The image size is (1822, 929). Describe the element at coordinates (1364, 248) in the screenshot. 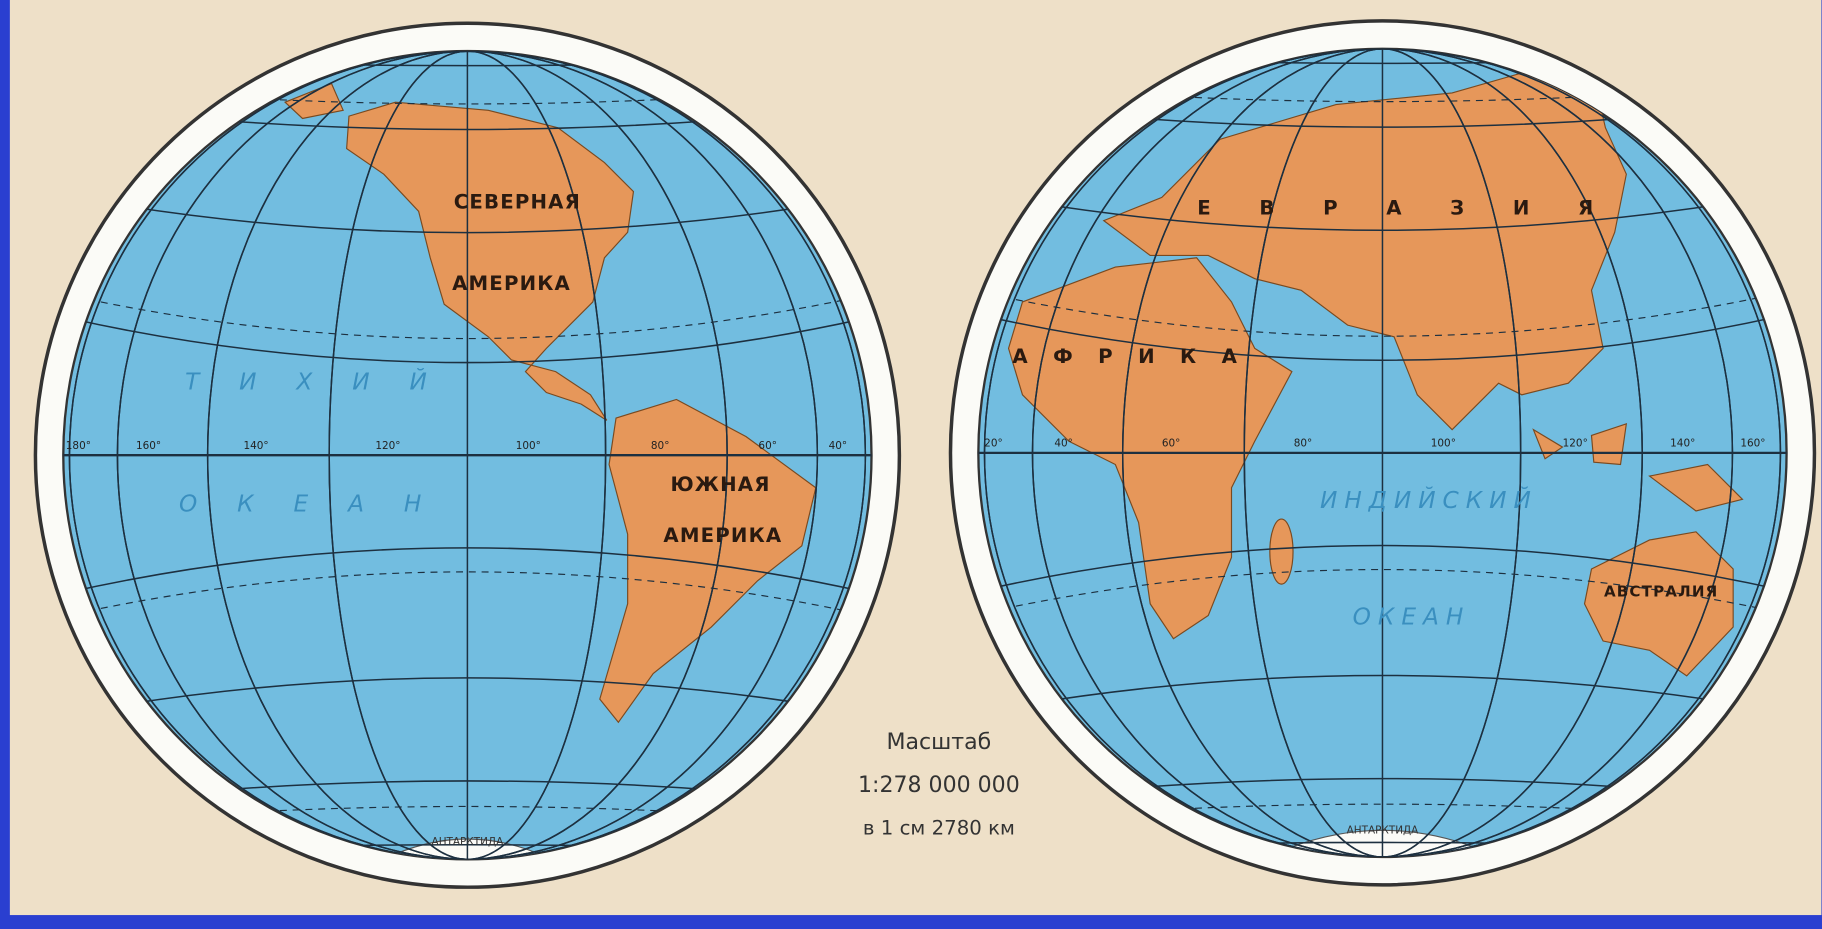

I see `eurasia` at that location.